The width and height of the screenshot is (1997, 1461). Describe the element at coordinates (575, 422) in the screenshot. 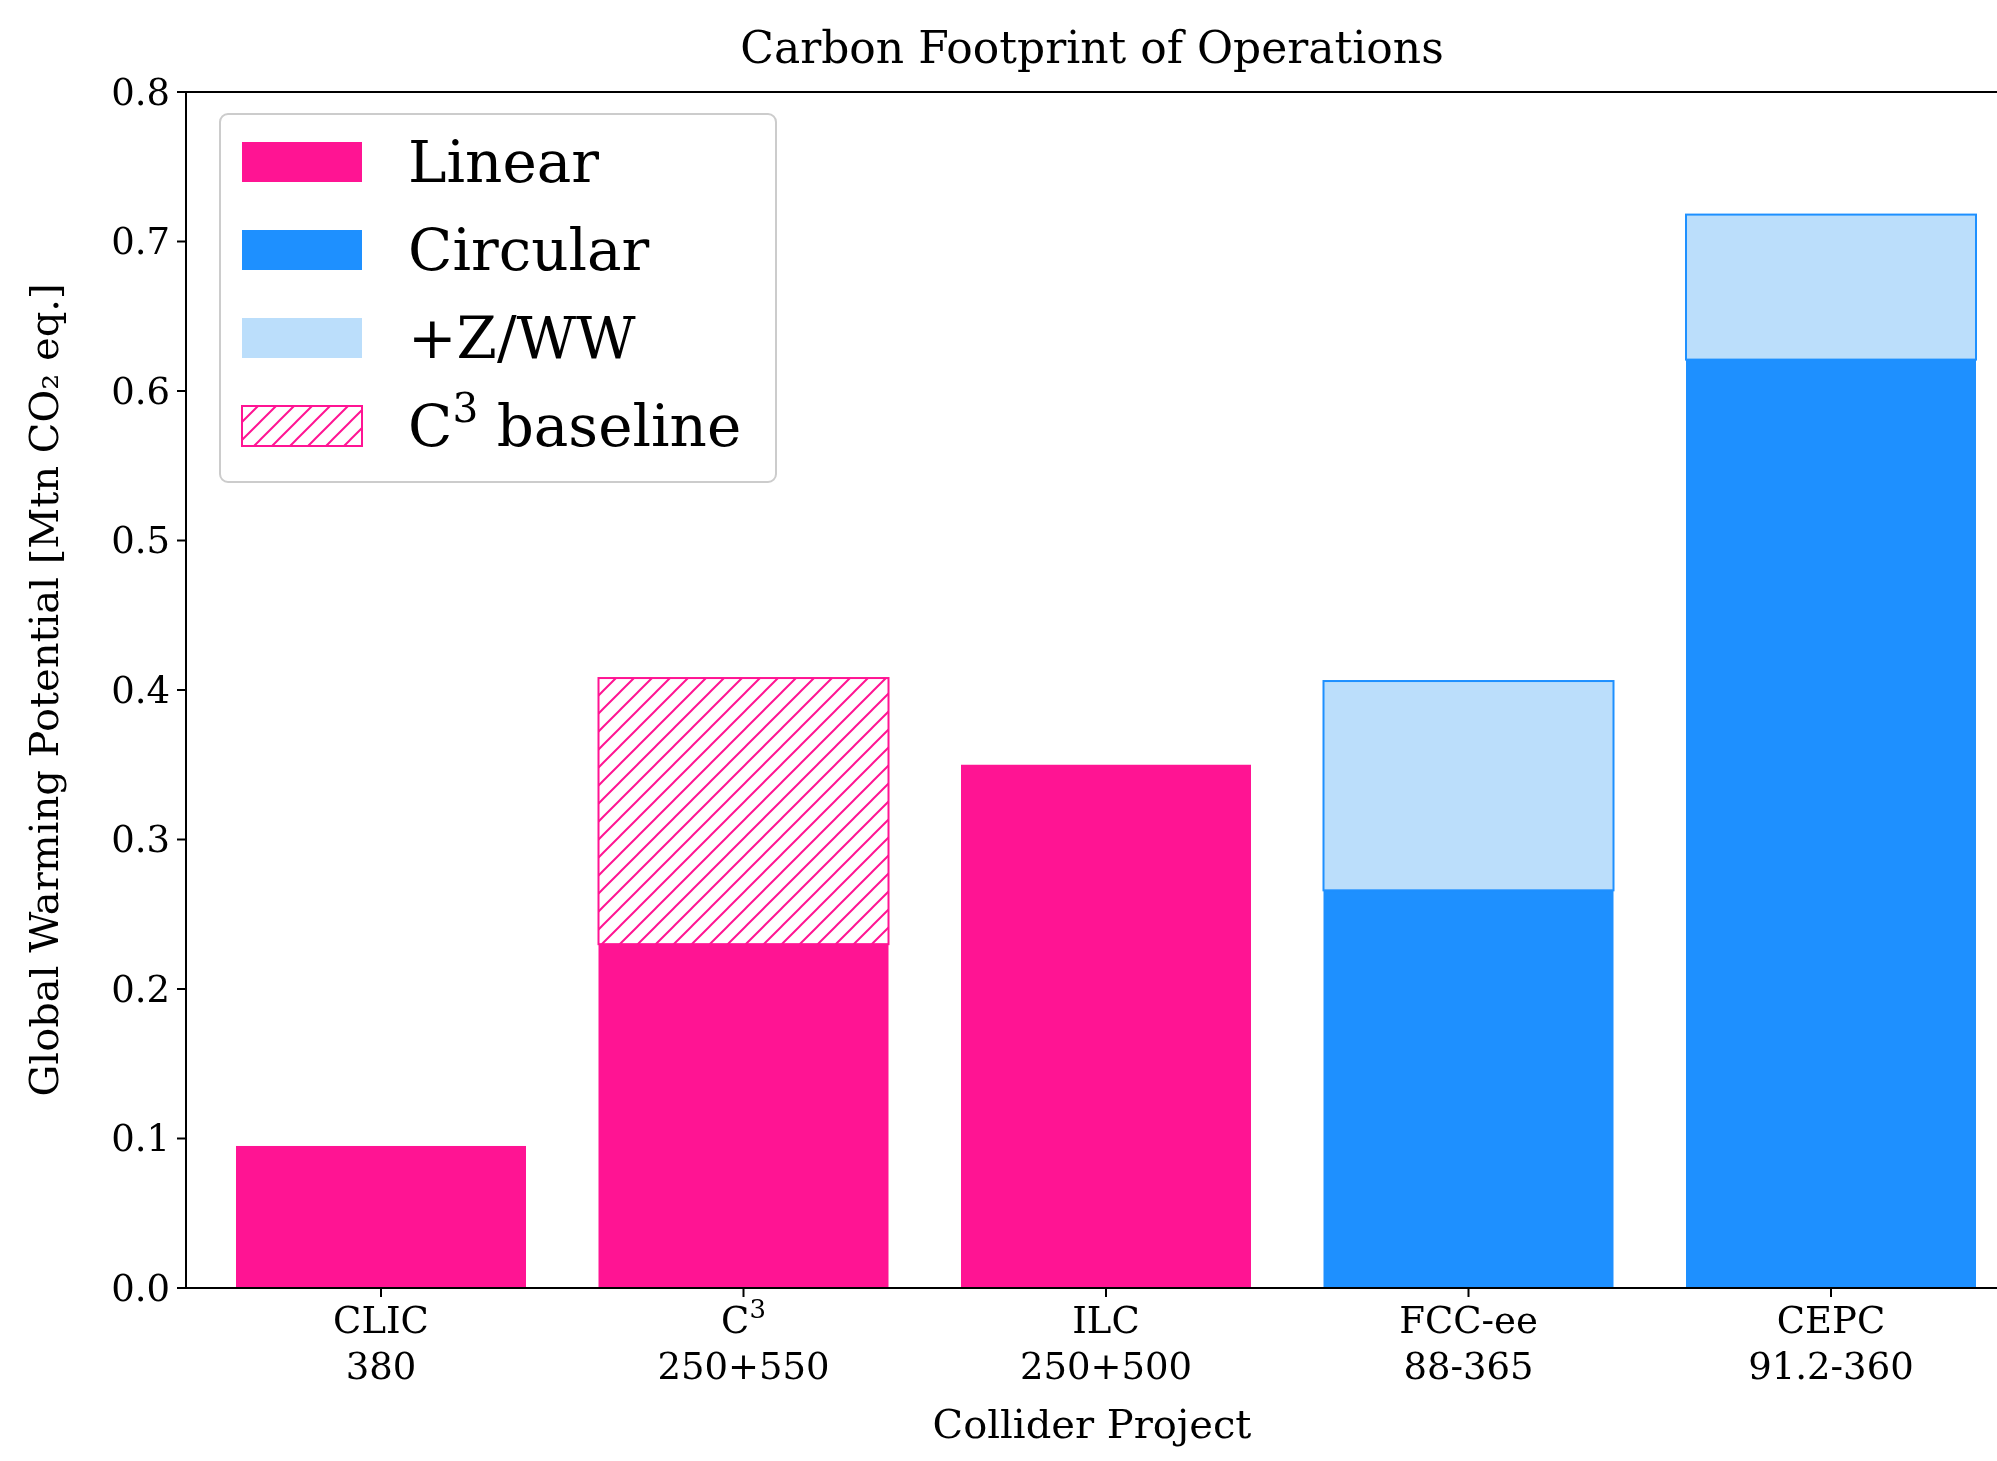

I see `legend-label: C$^{3}$ baseline` at that location.